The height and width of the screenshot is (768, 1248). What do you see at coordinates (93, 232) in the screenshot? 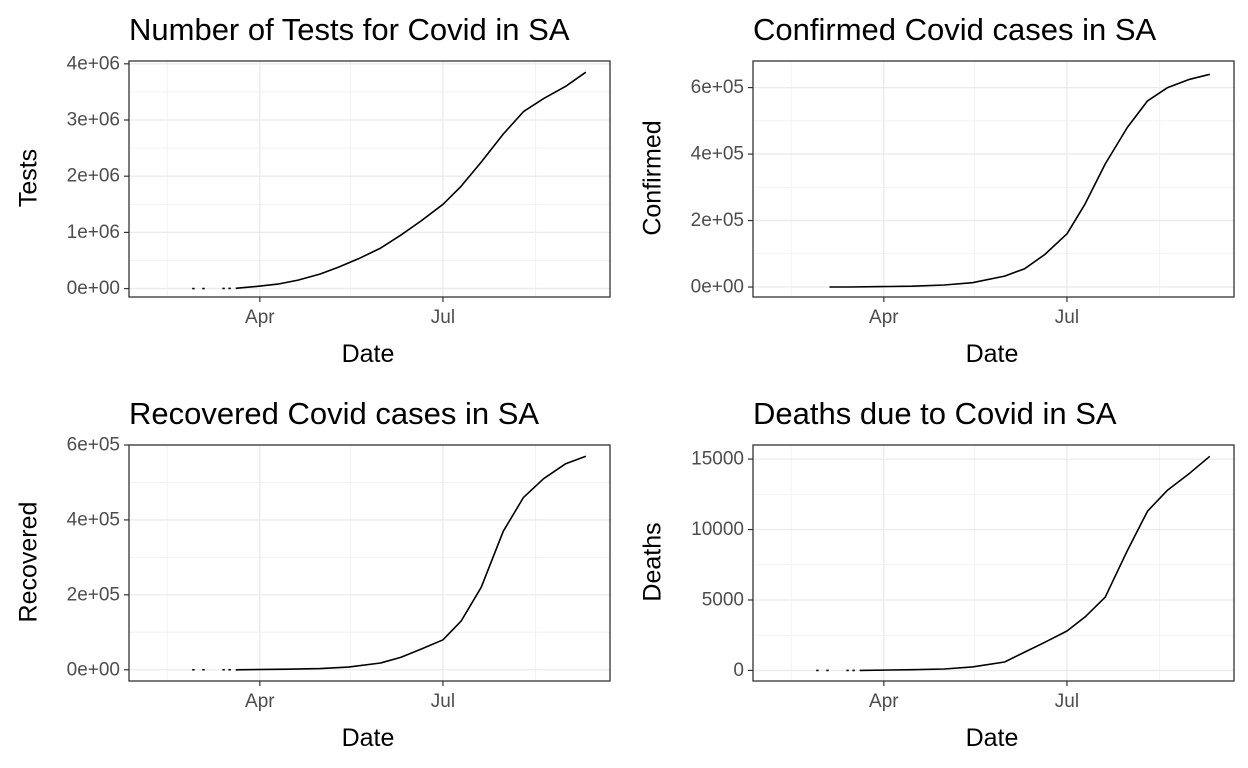
I see `y-tick-label: 1e+06` at bounding box center [93, 232].